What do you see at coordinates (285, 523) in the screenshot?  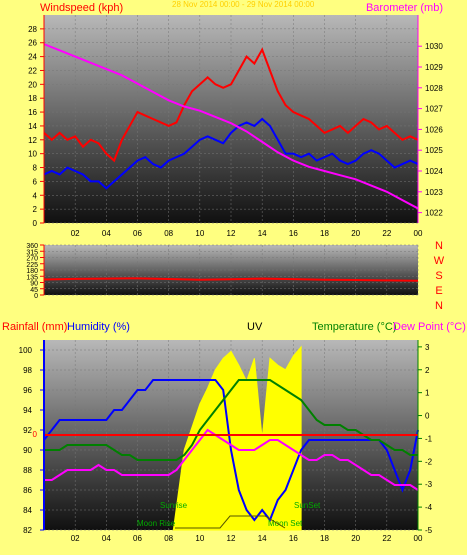 I see `moonset-label: Moon Set` at bounding box center [285, 523].